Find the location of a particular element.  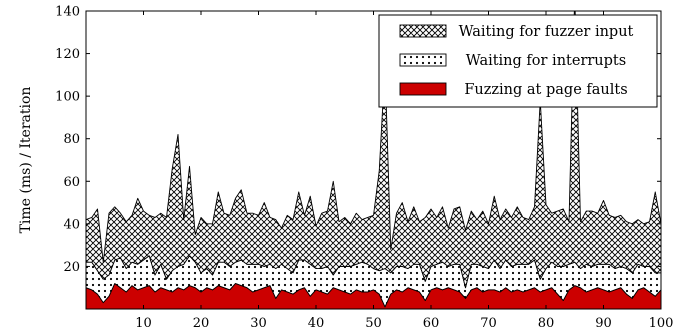

x-tick-label: 50 is located at coordinates (373, 323).